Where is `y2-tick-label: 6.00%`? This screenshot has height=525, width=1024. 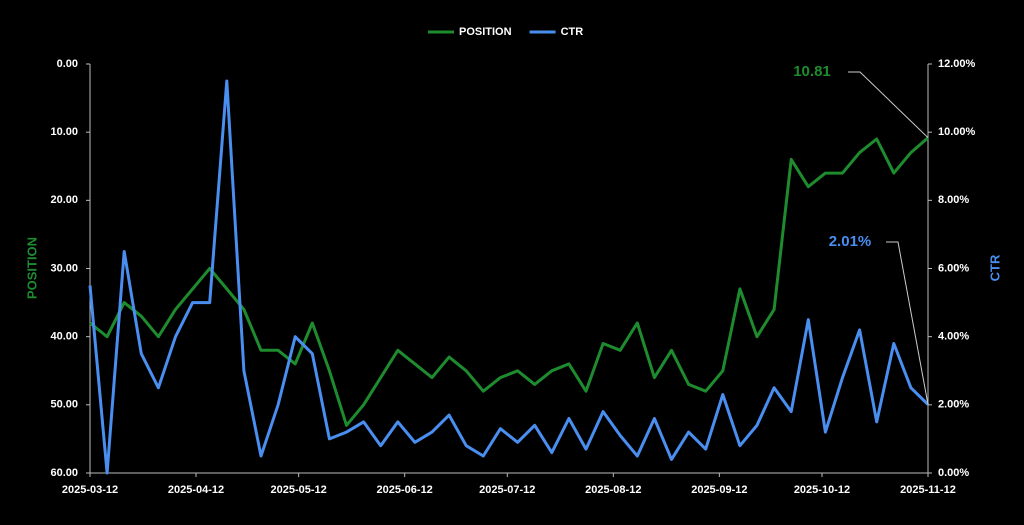 y2-tick-label: 6.00% is located at coordinates (953, 268).